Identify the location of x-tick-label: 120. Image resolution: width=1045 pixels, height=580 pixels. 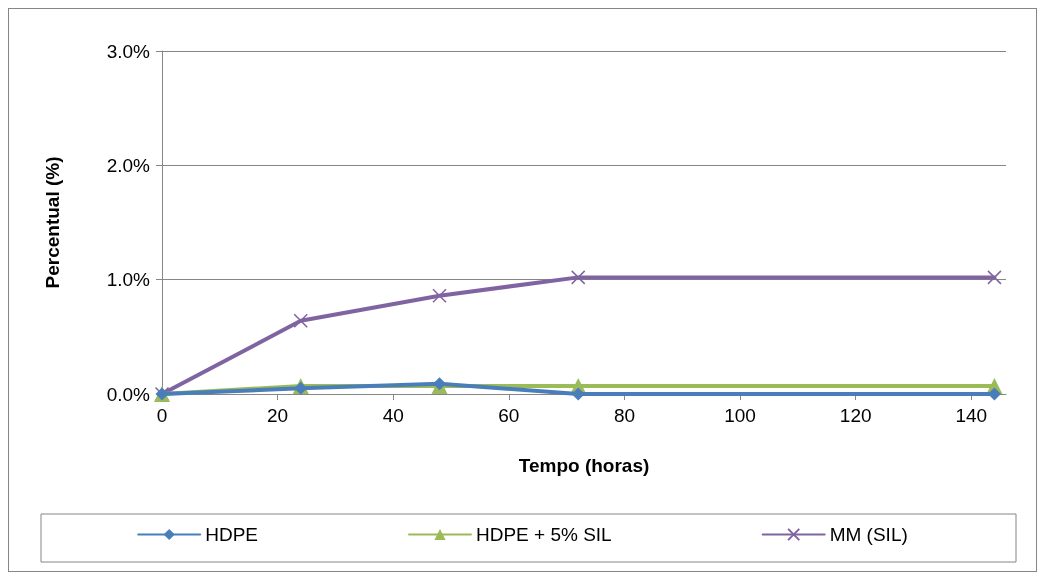
(855, 415).